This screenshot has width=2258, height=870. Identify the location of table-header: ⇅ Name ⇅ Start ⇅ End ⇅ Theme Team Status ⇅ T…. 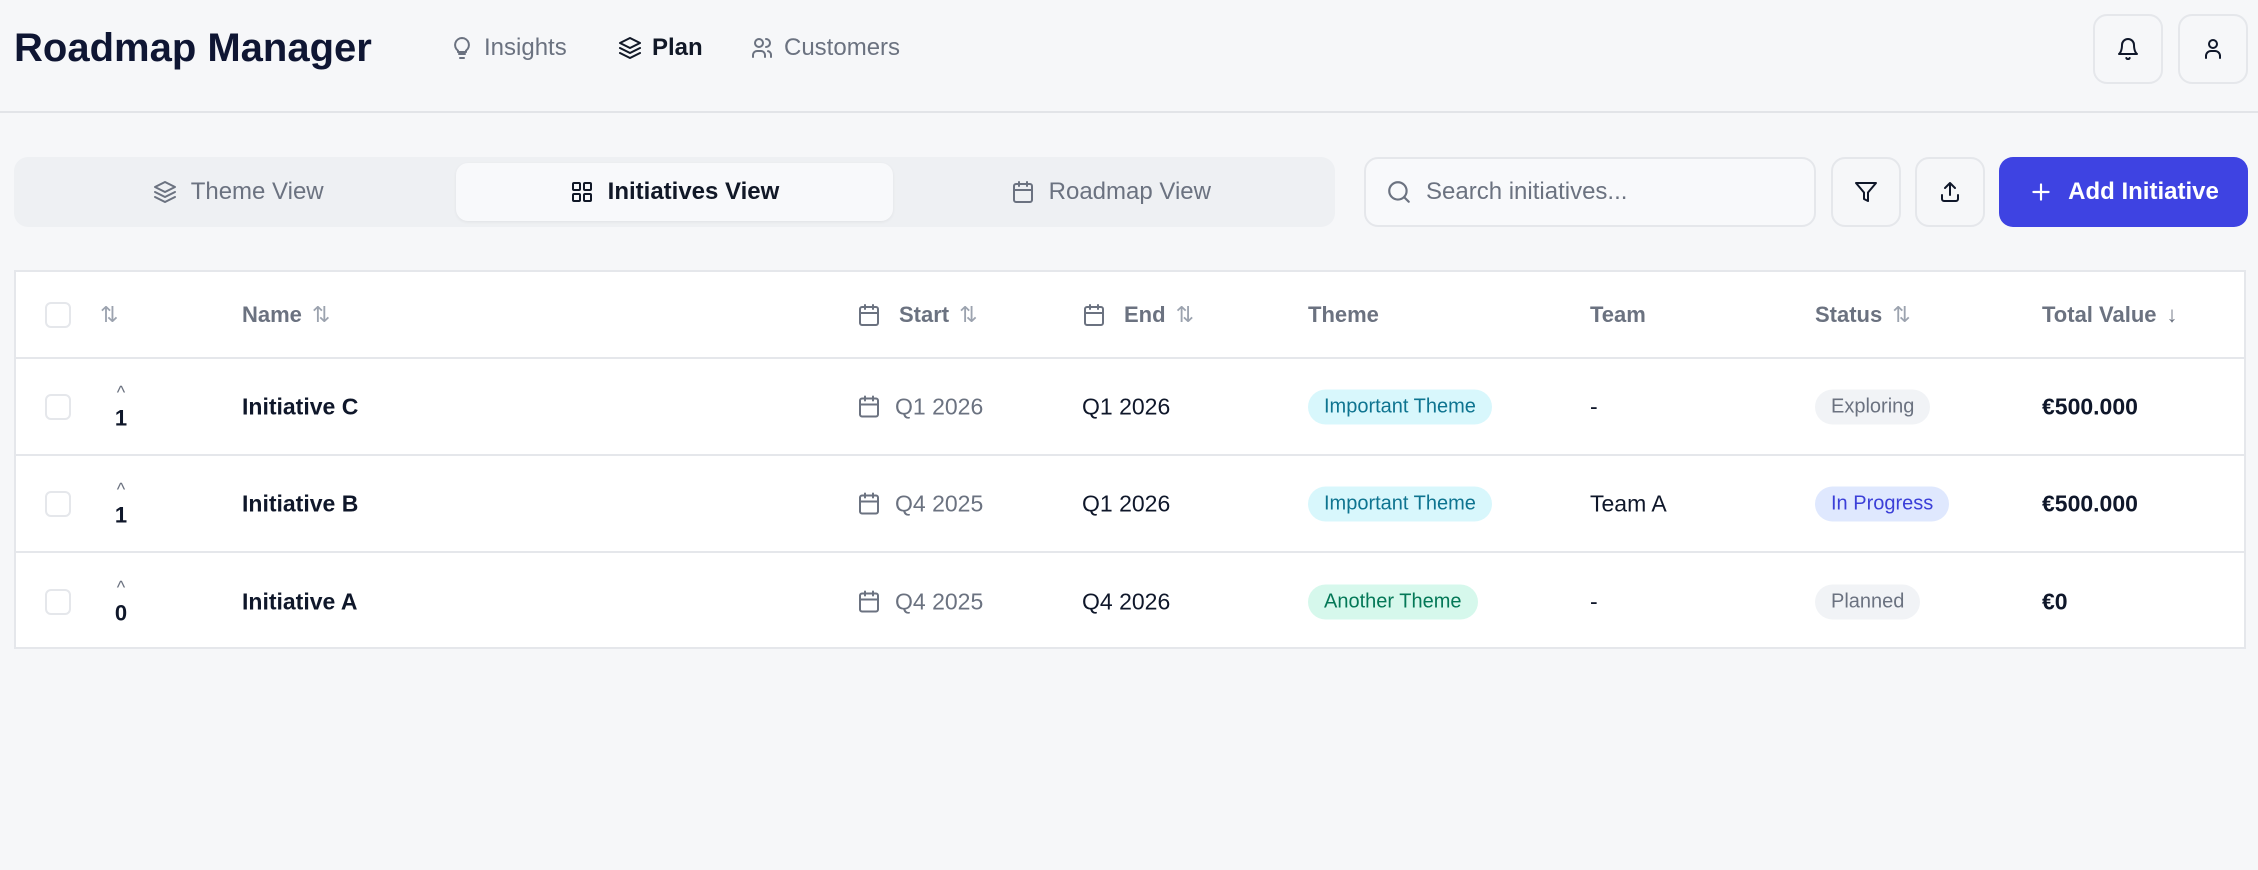
(1130, 315).